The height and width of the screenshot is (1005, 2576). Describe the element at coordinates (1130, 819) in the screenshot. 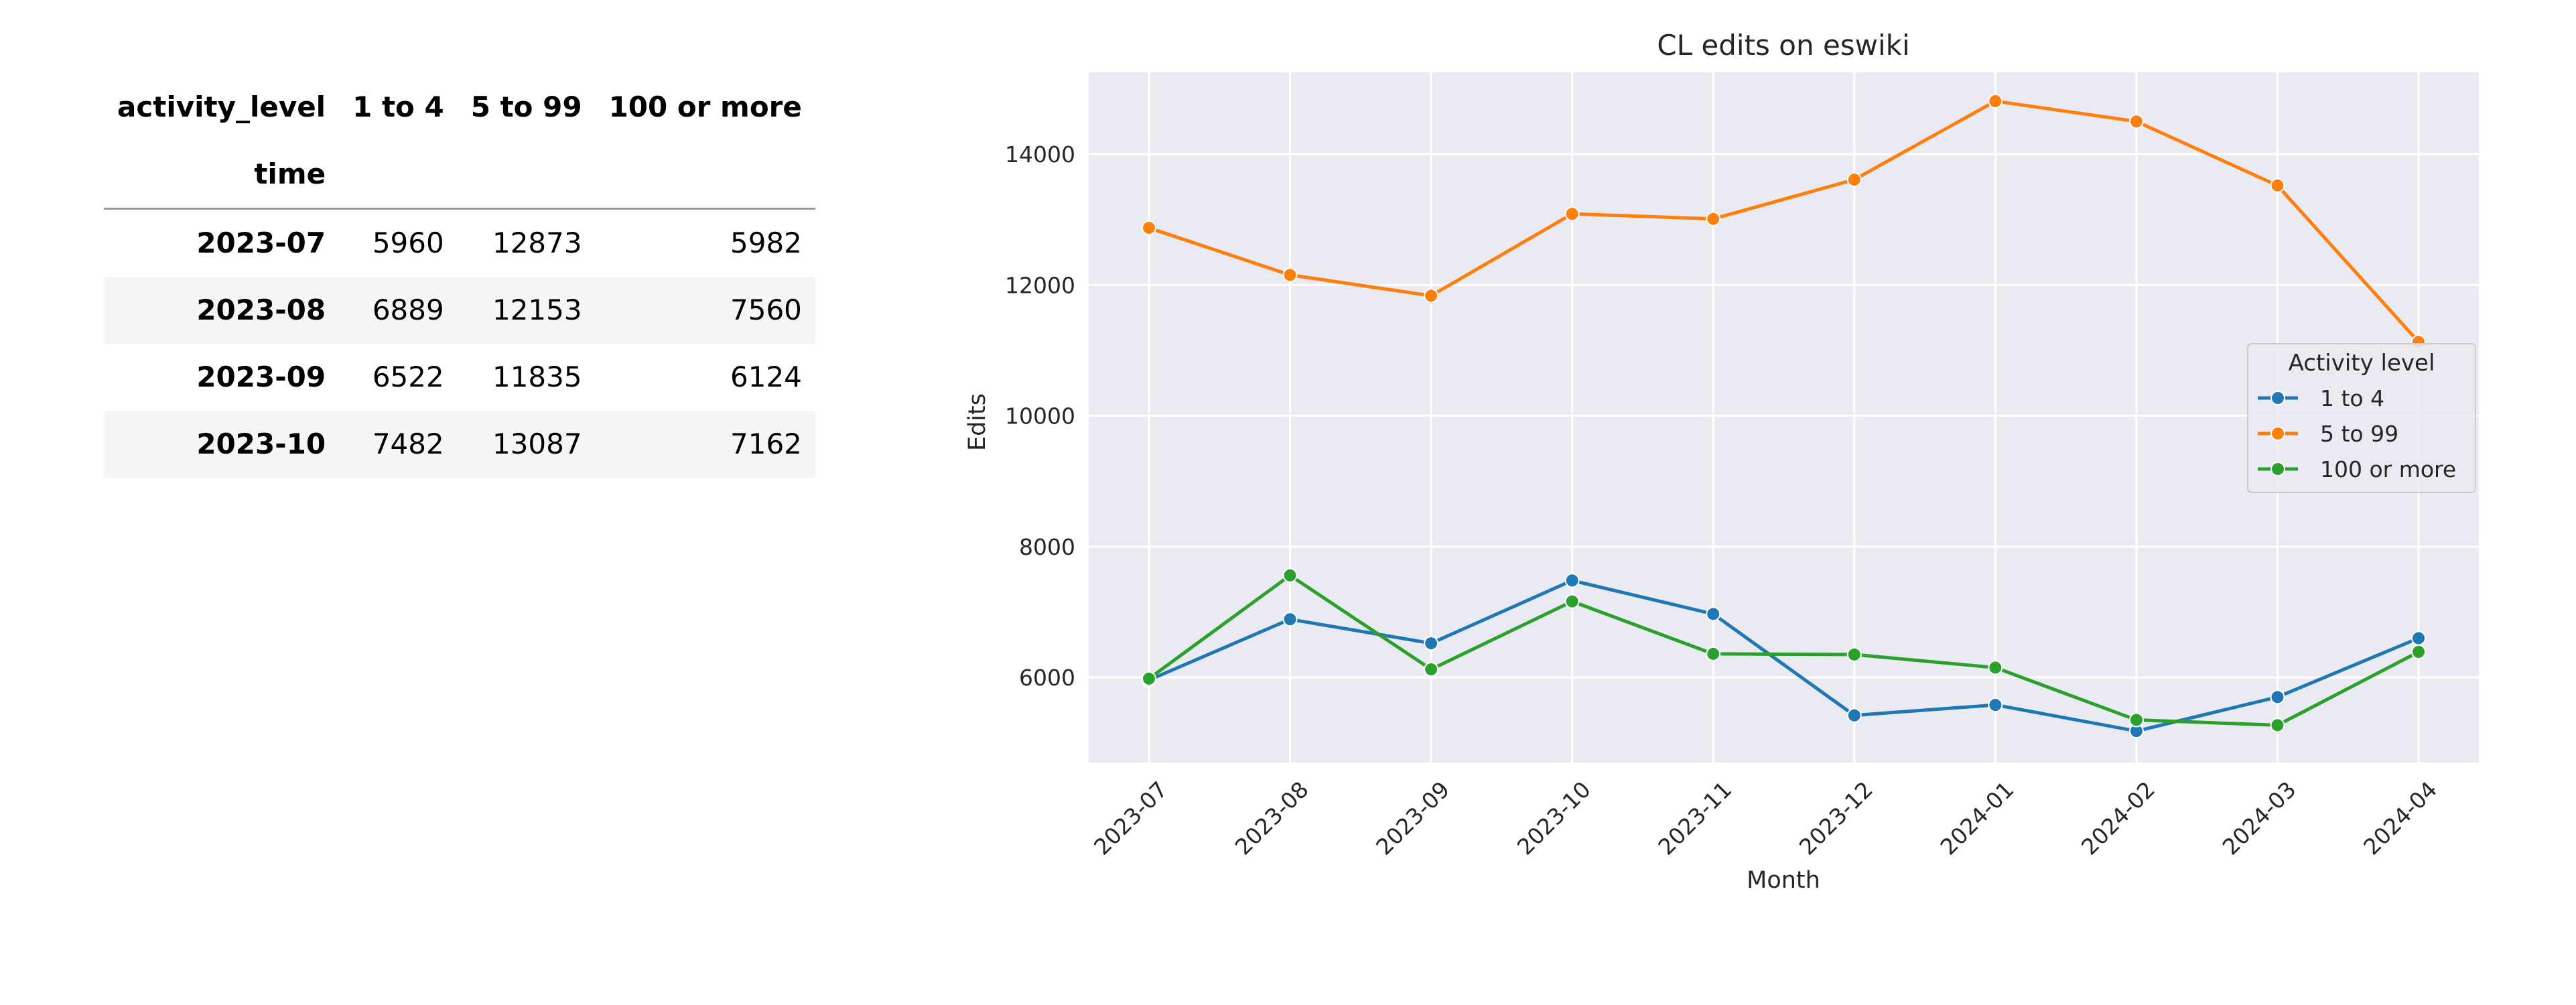

I see `x-tick-label: 2023-07` at that location.